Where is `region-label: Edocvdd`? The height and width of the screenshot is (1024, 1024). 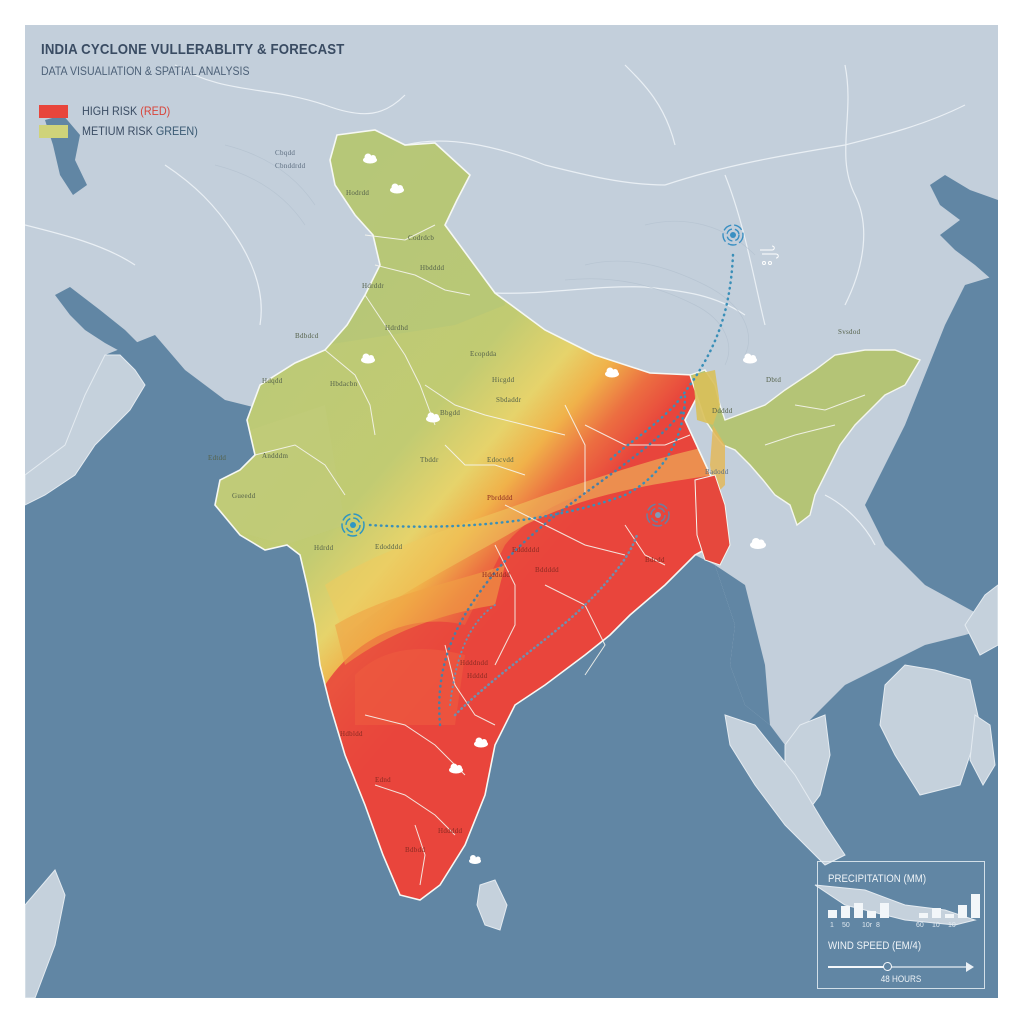 region-label: Edocvdd is located at coordinates (500, 460).